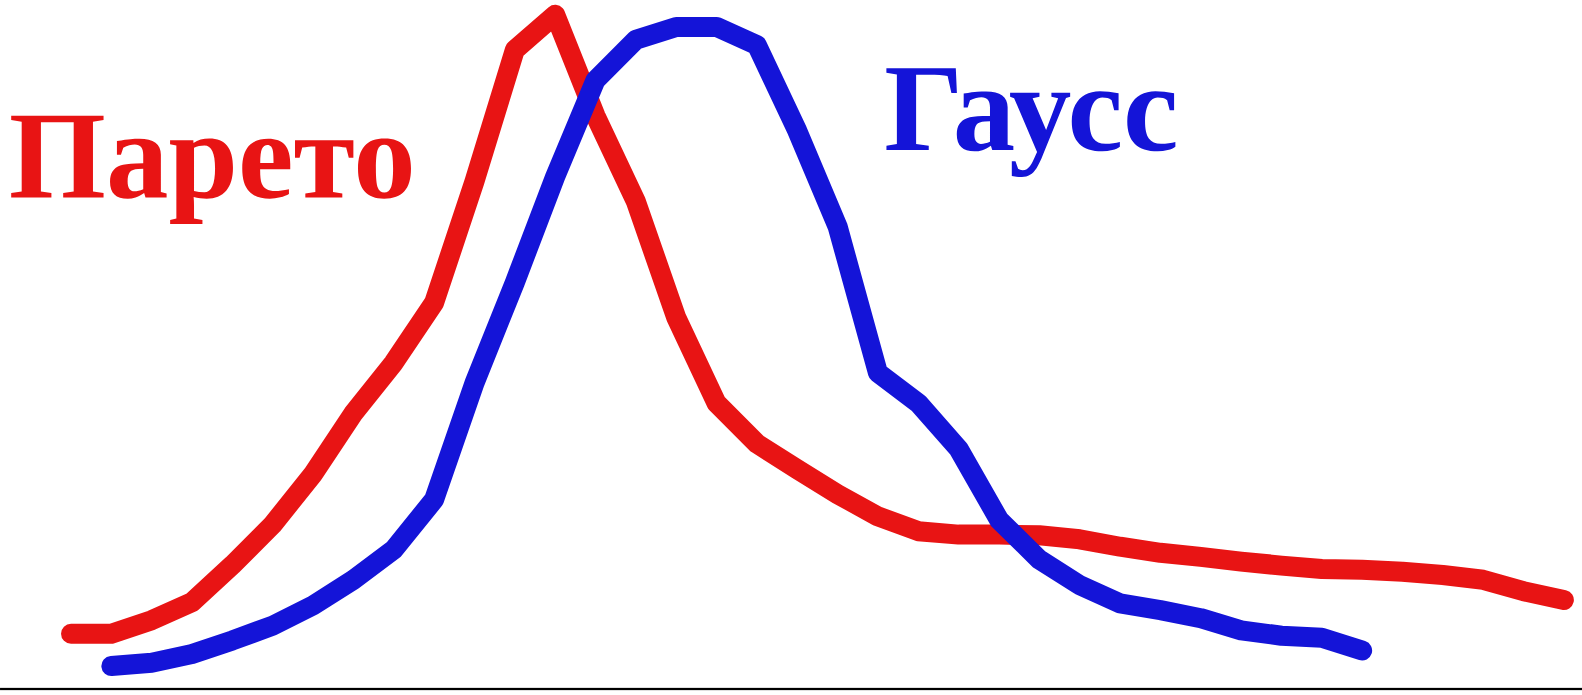 This screenshot has width=1582, height=695. Describe the element at coordinates (1031, 123) in the screenshot. I see `series-label: Гаусс` at that location.